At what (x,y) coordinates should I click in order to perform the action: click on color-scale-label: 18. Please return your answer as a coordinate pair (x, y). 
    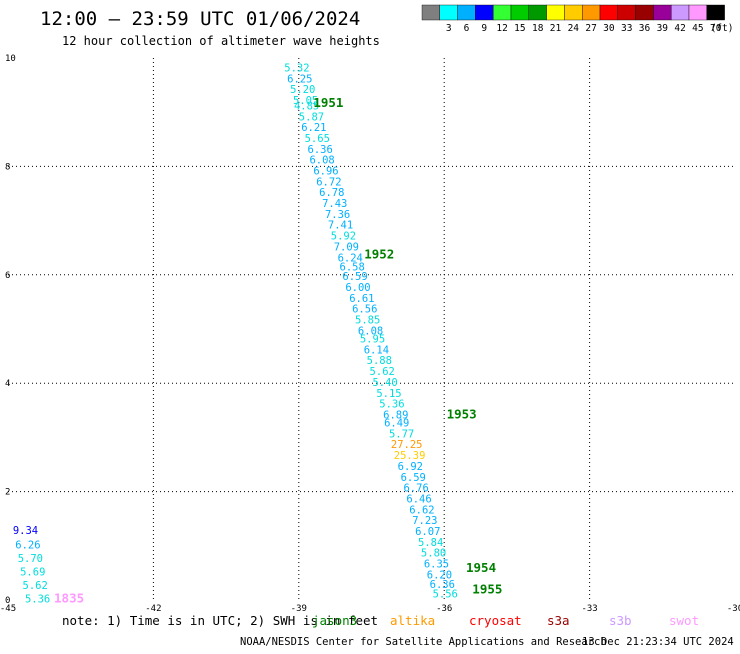
    Looking at the image, I should click on (538, 28).